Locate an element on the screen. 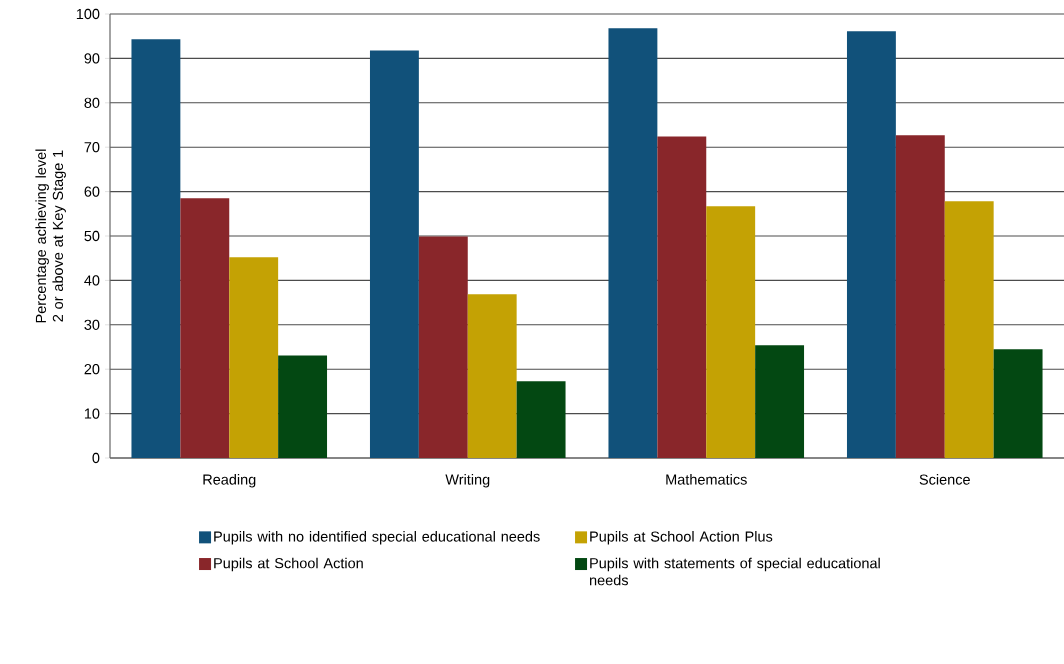 The width and height of the screenshot is (1064, 664). y-tick-label: 50 is located at coordinates (92, 236).